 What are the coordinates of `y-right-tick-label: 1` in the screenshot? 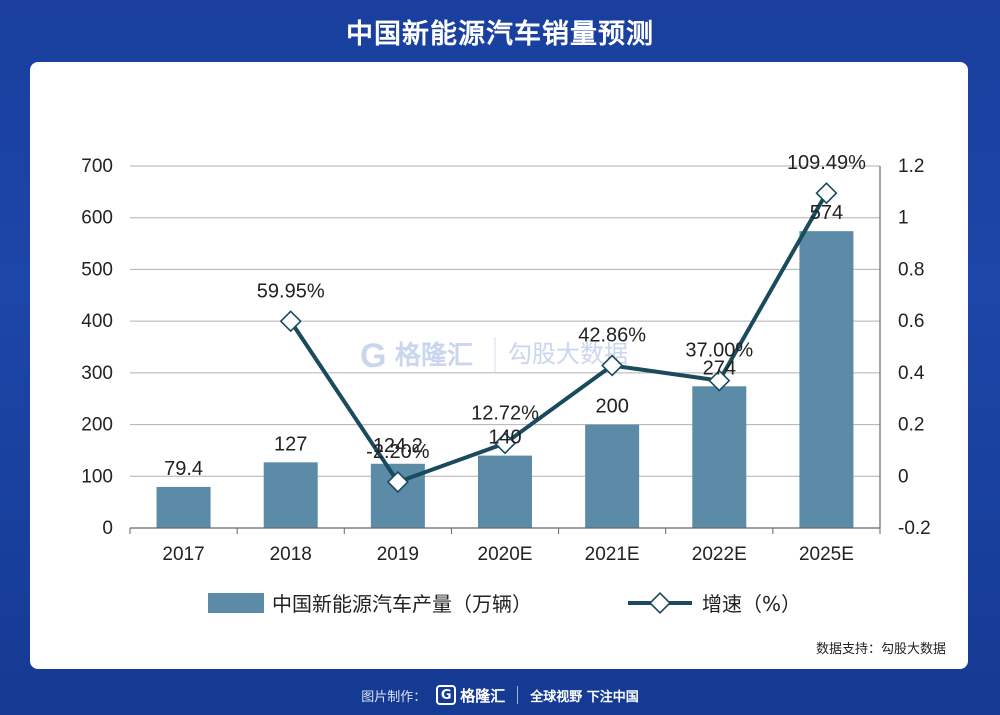 It's located at (903, 218).